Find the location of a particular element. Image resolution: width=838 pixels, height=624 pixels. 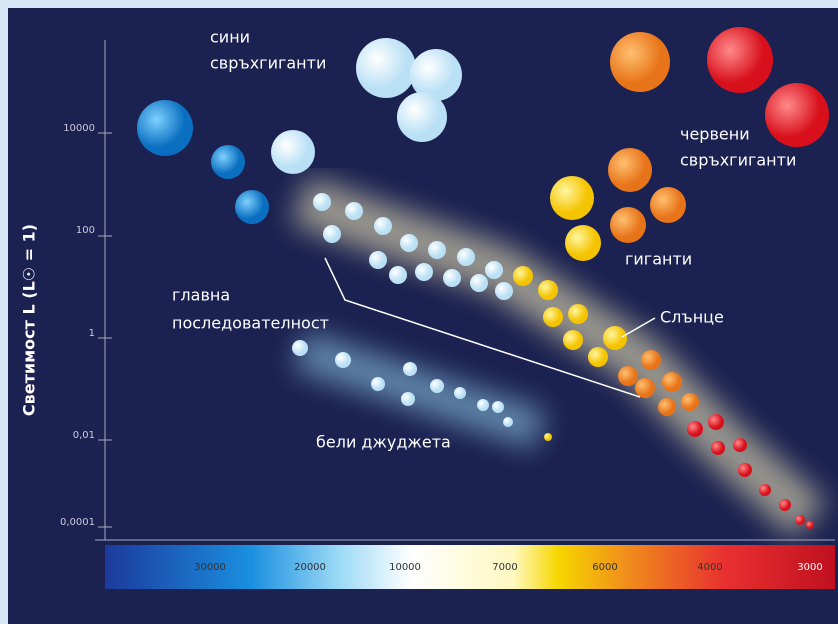

x-tick-label: 7000 is located at coordinates (504, 567).